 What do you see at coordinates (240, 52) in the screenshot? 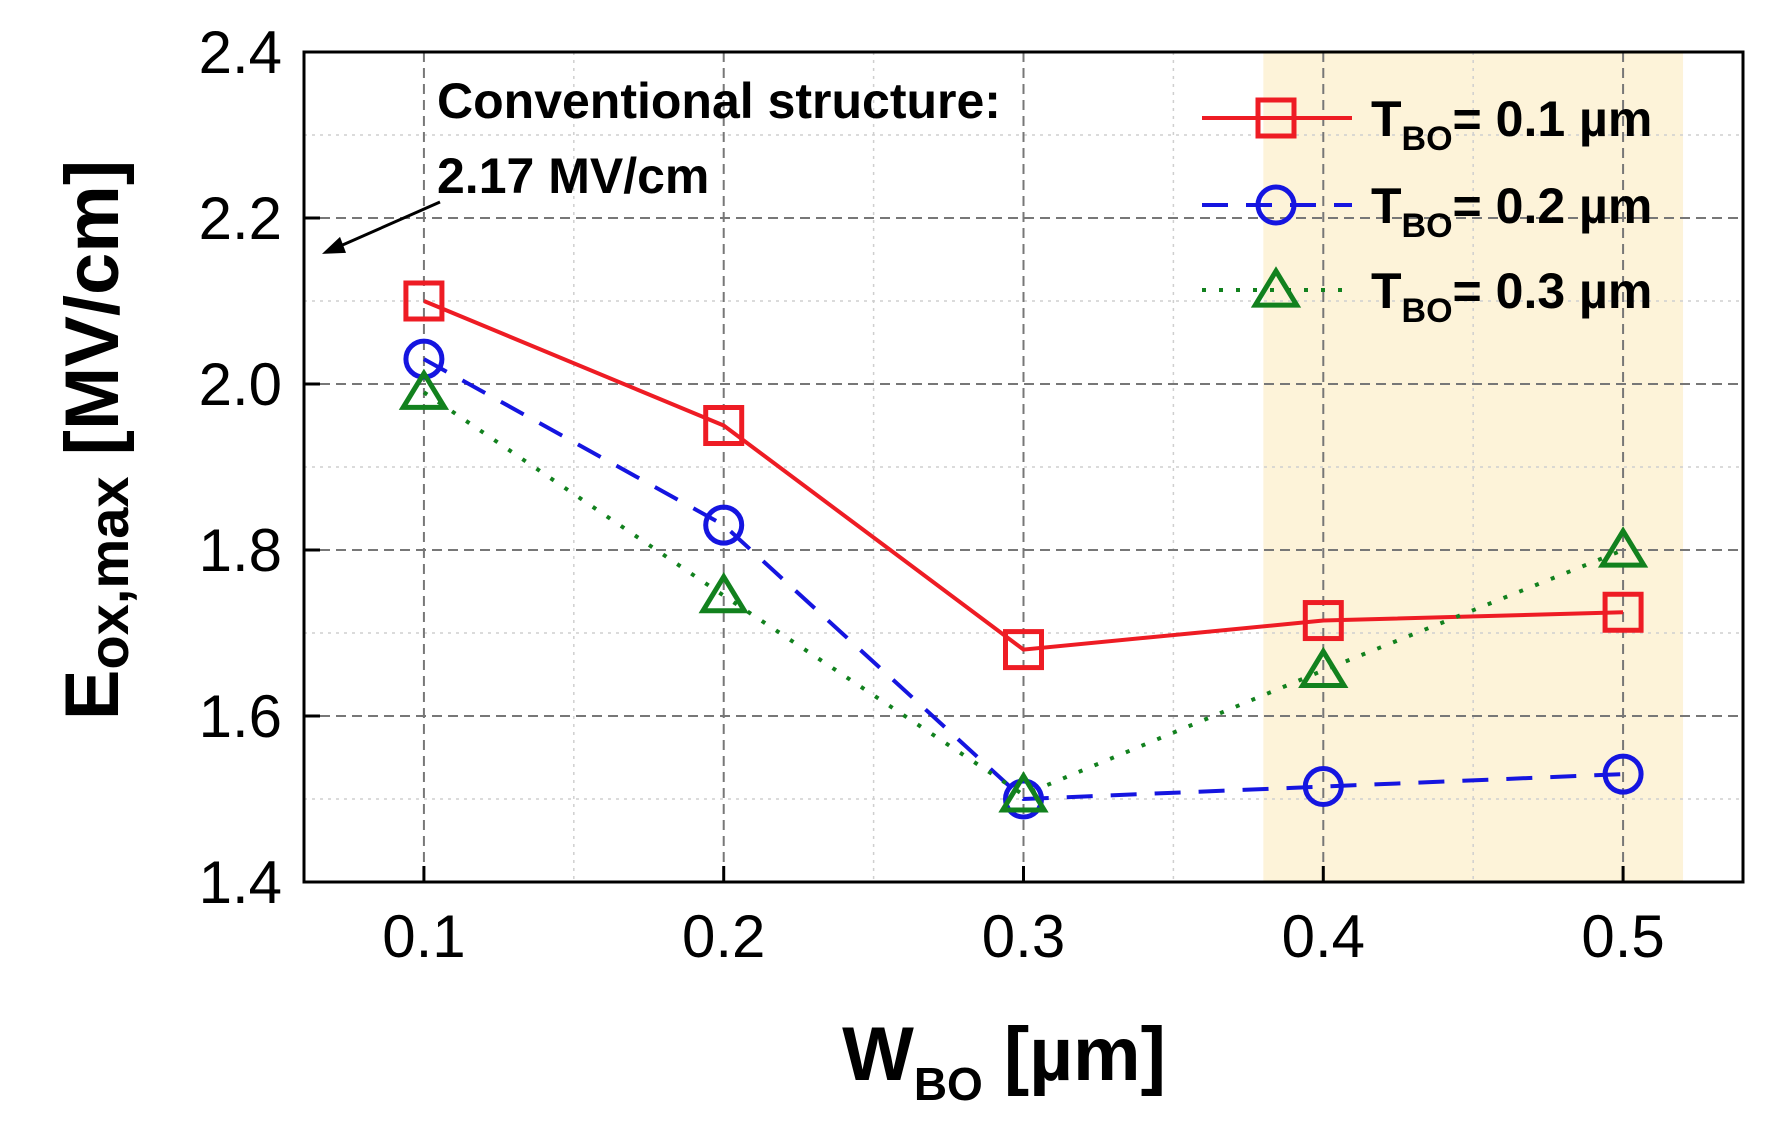
I see `y-tick-label: 2.4` at bounding box center [240, 52].